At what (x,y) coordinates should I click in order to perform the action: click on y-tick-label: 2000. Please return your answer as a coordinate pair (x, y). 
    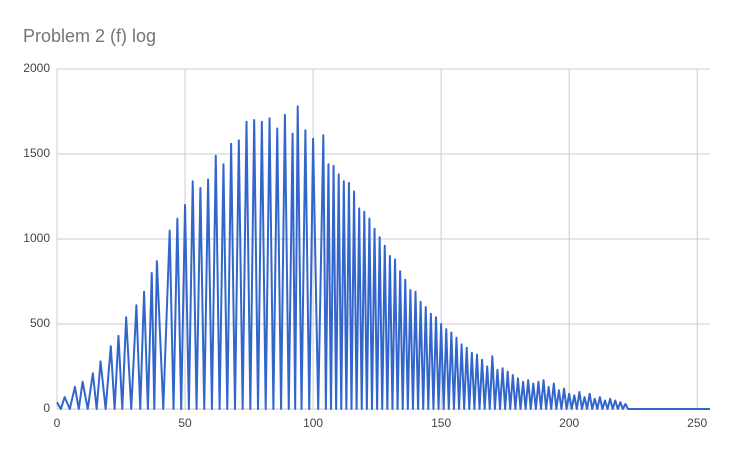
    Looking at the image, I should click on (36, 68).